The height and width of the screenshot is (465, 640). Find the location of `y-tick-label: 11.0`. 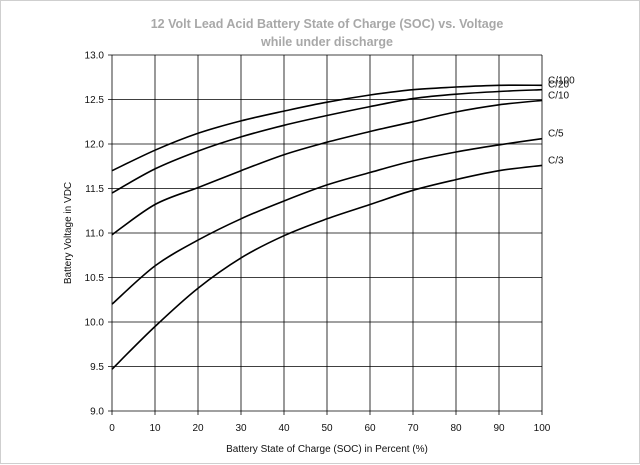

y-tick-label: 11.0 is located at coordinates (94, 234).